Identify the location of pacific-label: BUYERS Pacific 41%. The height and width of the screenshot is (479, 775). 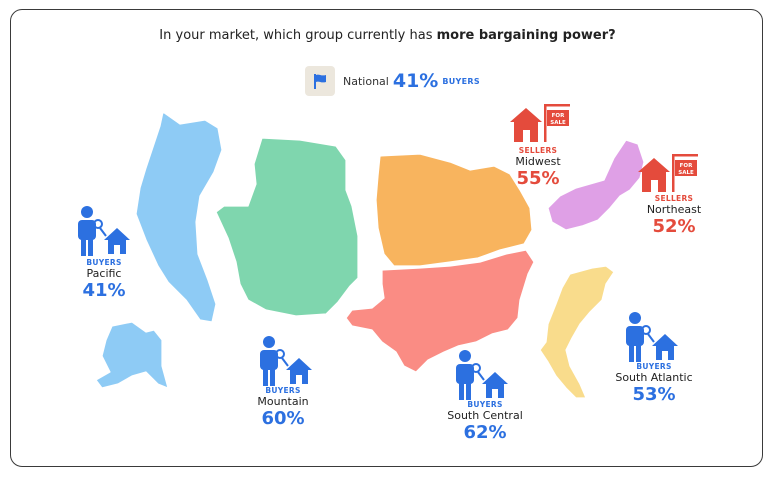
(104, 280).